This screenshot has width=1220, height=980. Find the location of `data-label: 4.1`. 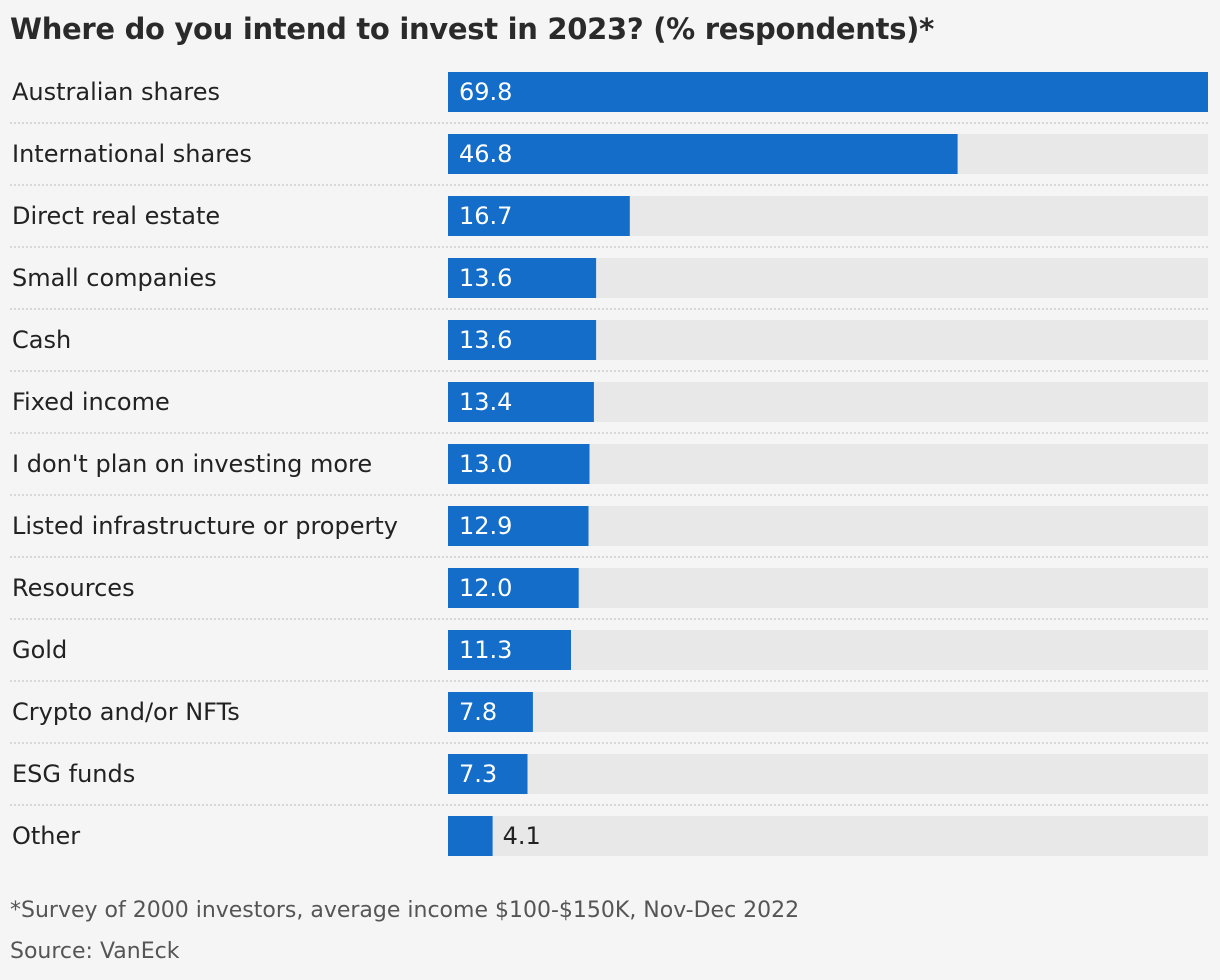

data-label: 4.1 is located at coordinates (522, 836).